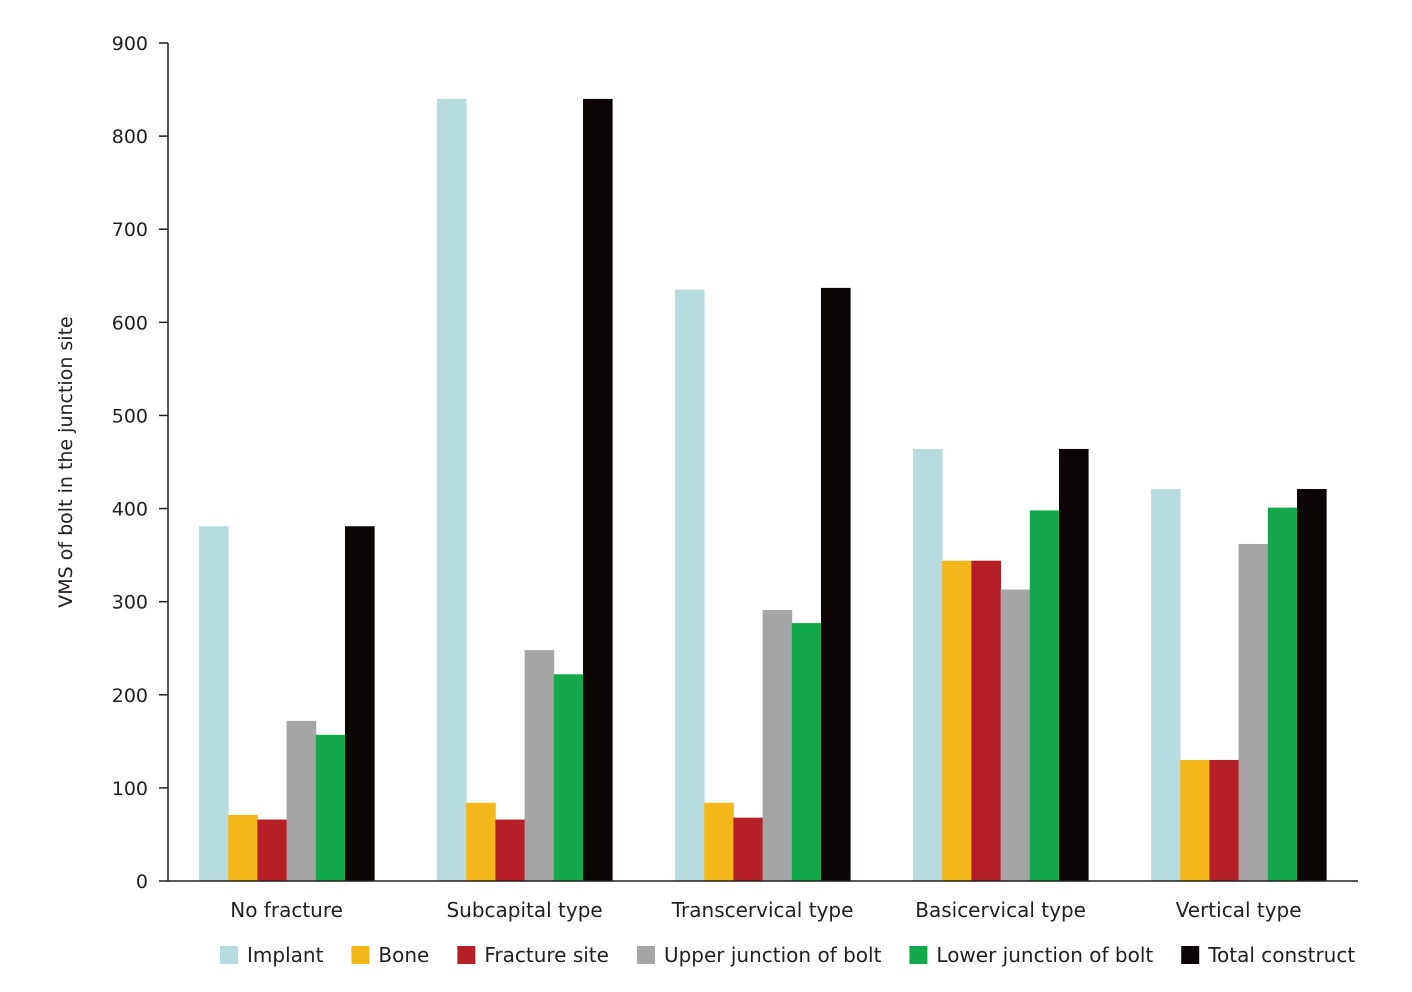 This screenshot has width=1412, height=992. Describe the element at coordinates (1312, 685) in the screenshot. I see `bar-vertical-type-total-construct` at that location.